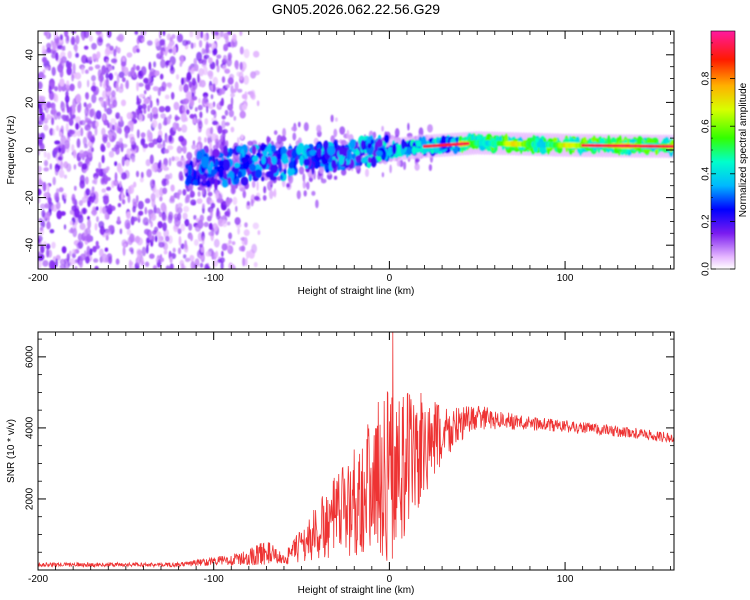 The height and width of the screenshot is (600, 750). I want to click on colorbar-tick-label: 0.6, so click(706, 126).